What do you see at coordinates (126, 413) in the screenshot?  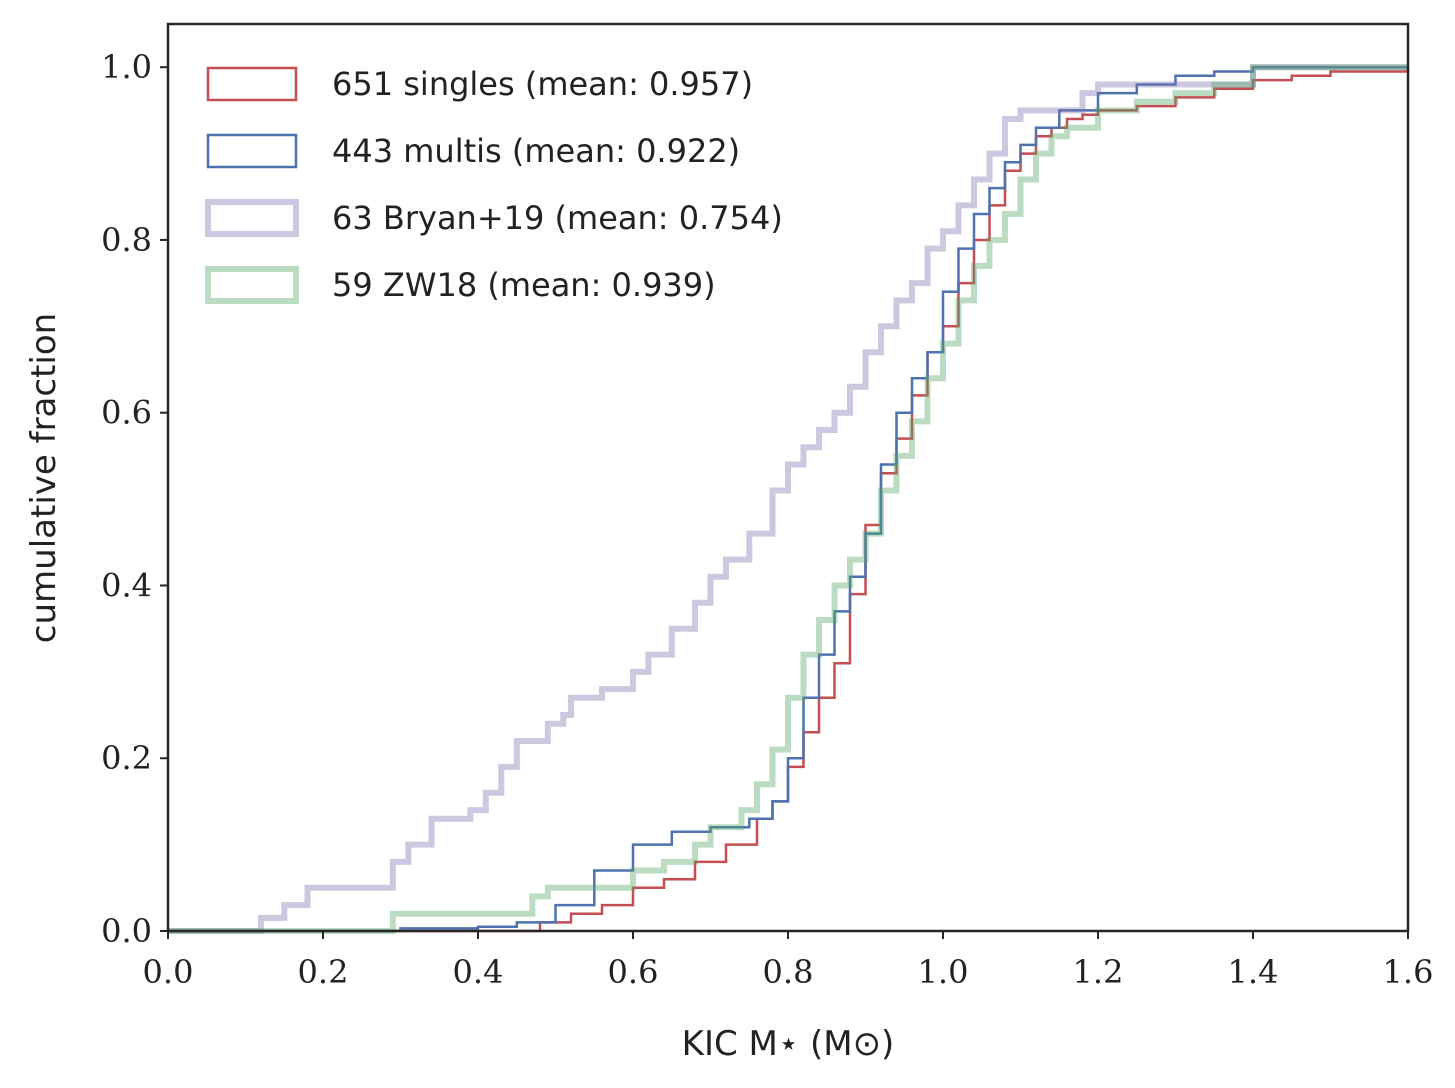 I see `y-tick-label: 0.6` at bounding box center [126, 413].